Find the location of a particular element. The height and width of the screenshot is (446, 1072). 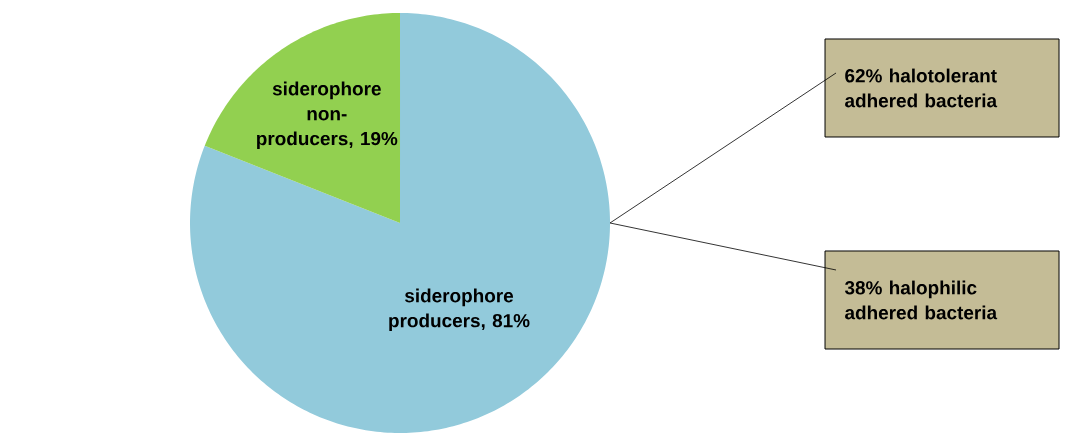

slice-label: siderophore non-producers, 19% is located at coordinates (327, 115).